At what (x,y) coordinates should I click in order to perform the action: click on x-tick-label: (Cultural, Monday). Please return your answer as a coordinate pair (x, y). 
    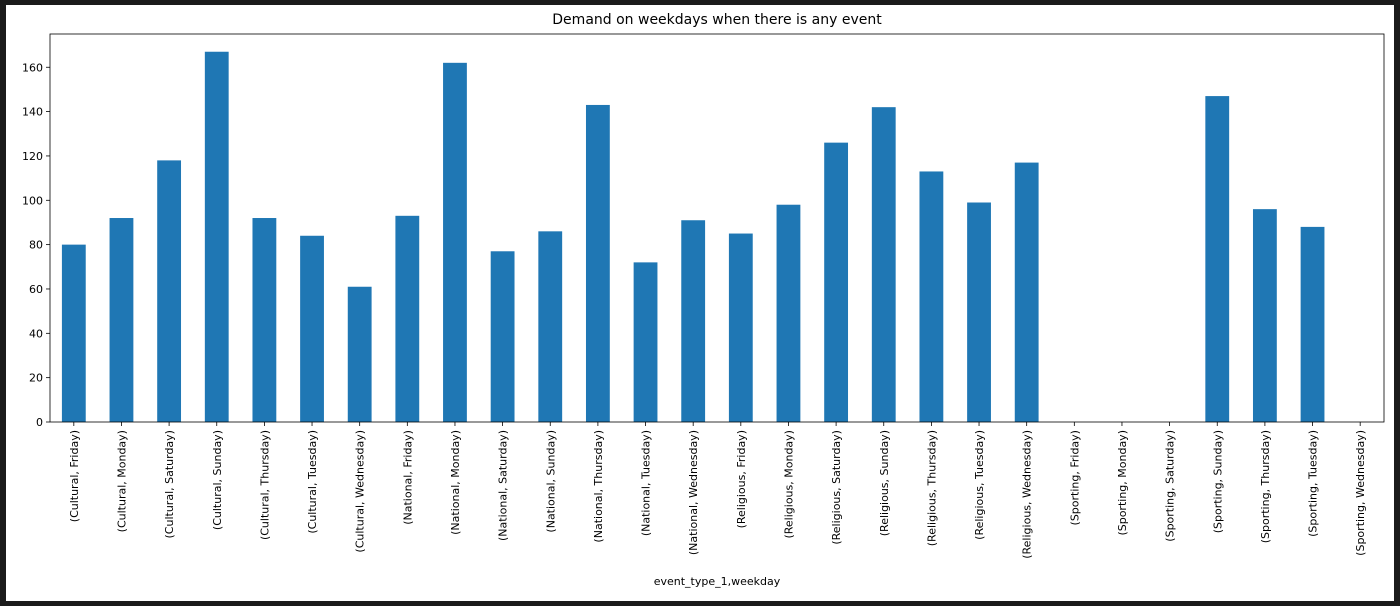
    Looking at the image, I should click on (121, 481).